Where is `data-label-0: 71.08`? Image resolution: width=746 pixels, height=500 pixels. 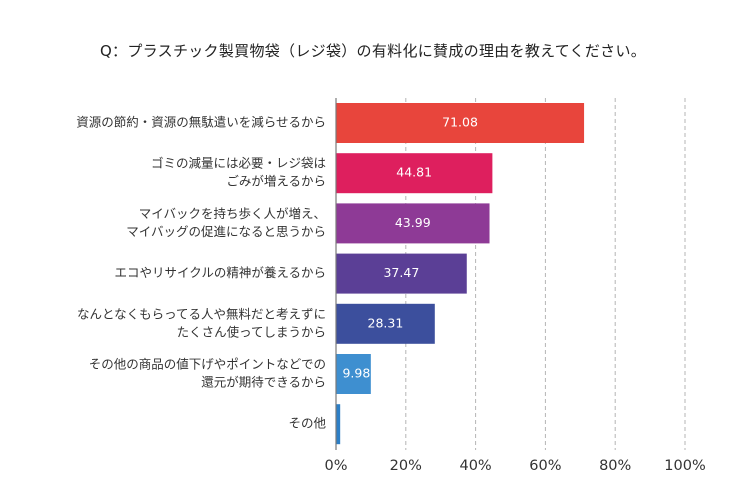
data-label-0: 71.08 is located at coordinates (460, 122).